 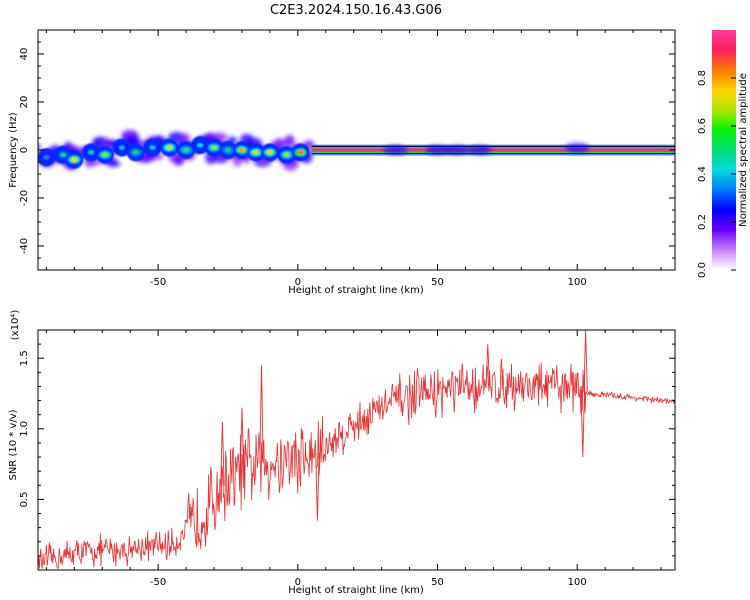 What do you see at coordinates (702, 174) in the screenshot?
I see `colorbar-tick-label: 0.4` at bounding box center [702, 174].